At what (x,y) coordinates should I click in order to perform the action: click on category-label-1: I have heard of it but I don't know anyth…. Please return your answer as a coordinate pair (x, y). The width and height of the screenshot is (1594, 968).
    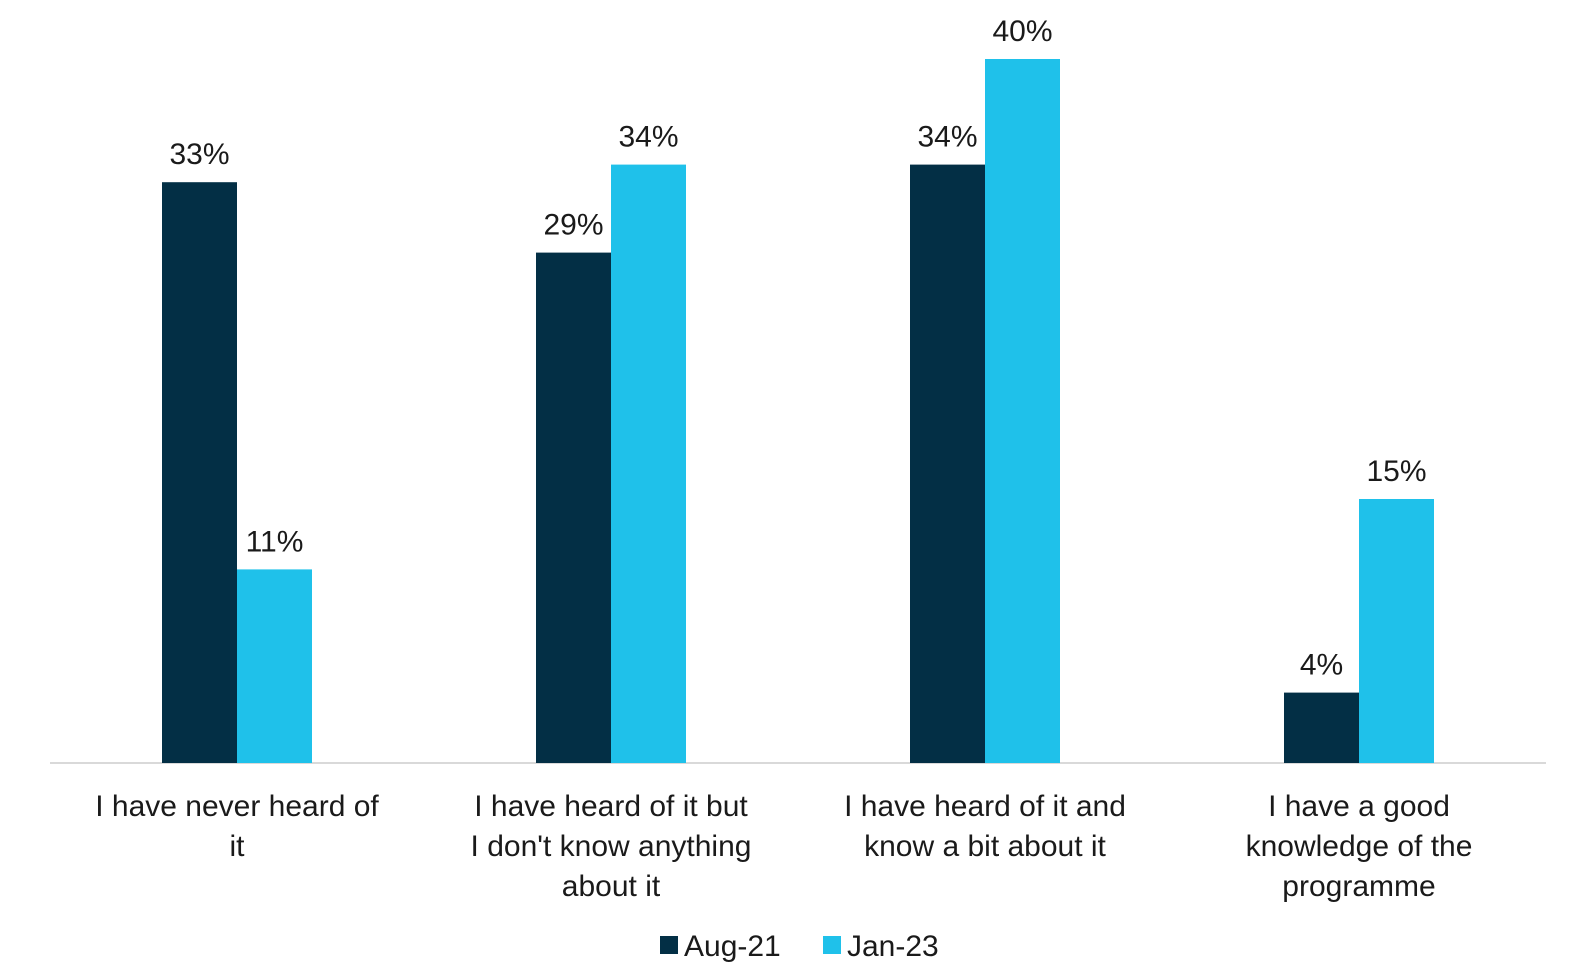
    Looking at the image, I should click on (611, 846).